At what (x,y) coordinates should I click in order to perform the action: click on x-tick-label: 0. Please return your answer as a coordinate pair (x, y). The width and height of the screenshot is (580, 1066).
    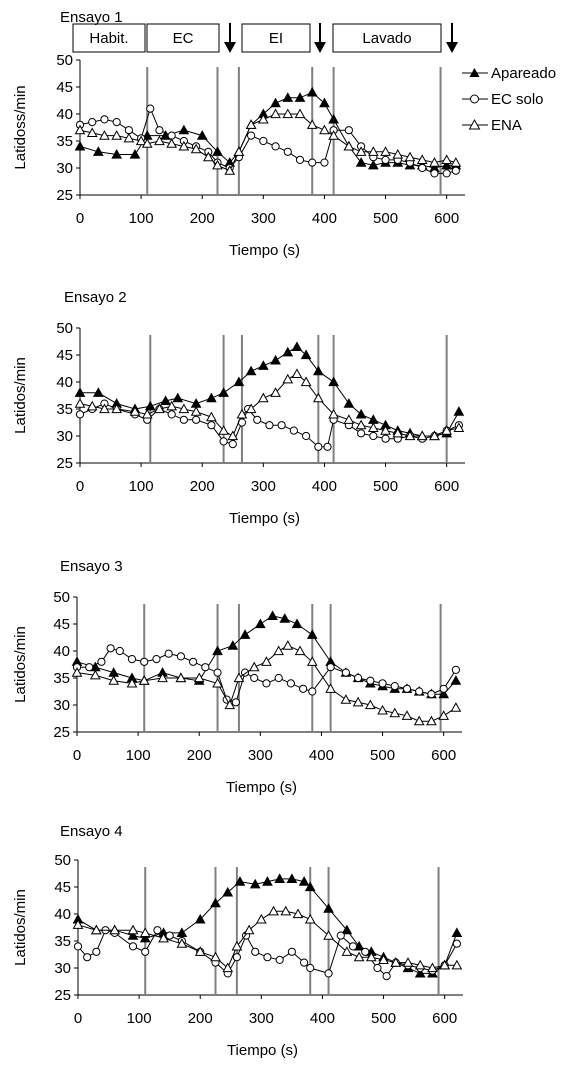
    Looking at the image, I should click on (80, 486).